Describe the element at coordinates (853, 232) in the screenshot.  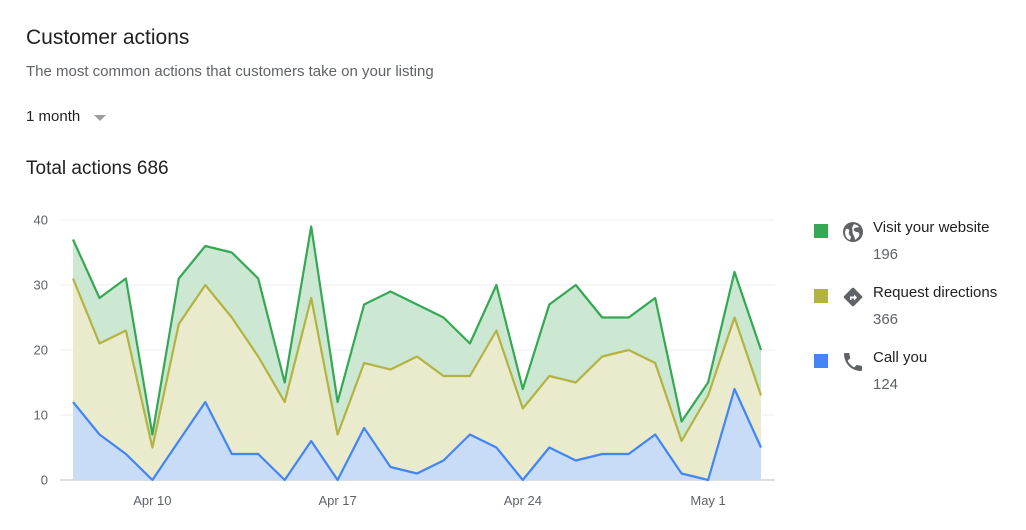
I see `globe-icon` at that location.